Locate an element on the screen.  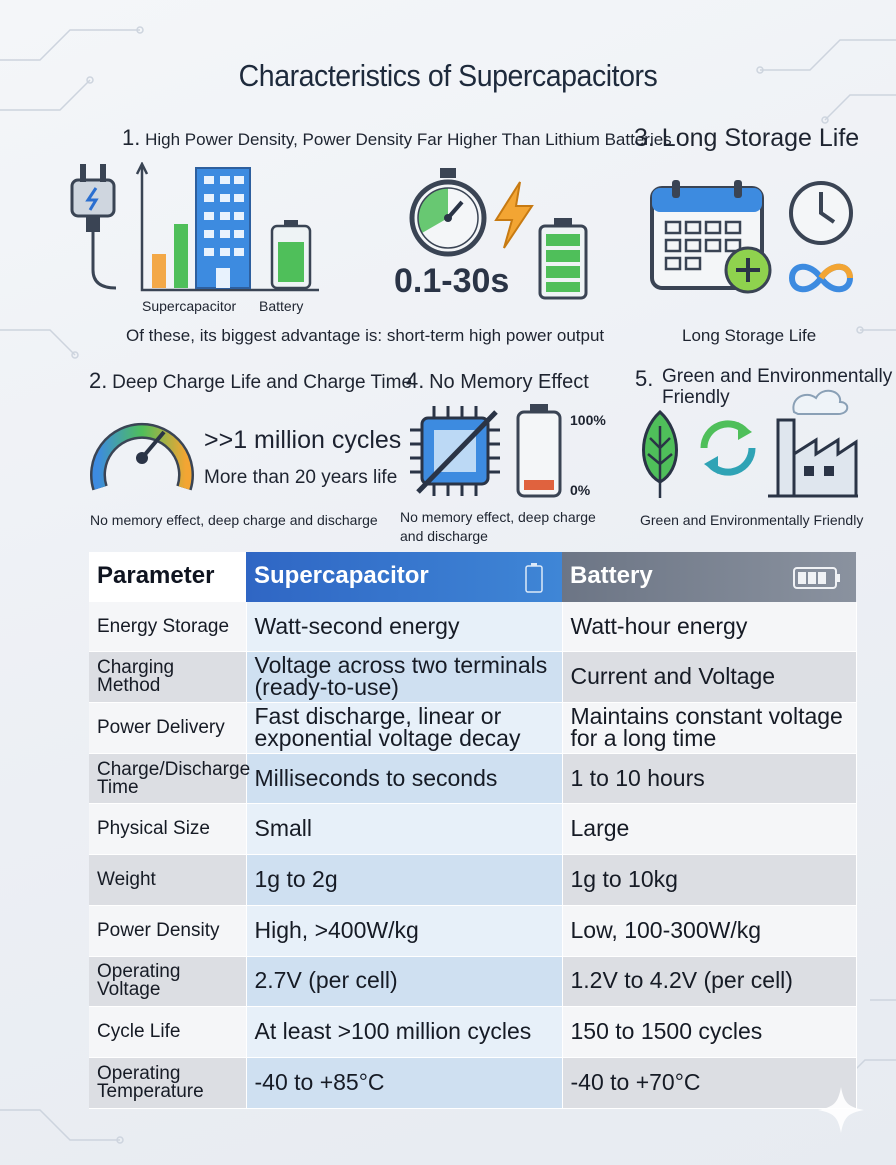
battery-cell: Large is located at coordinates (709, 829).